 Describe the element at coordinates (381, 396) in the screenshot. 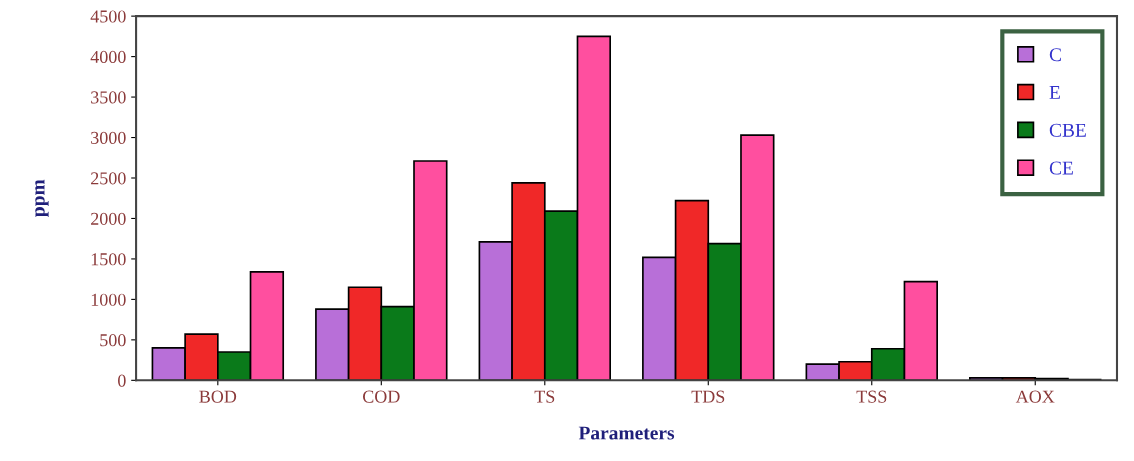

I see `x-tick-label: COD` at that location.